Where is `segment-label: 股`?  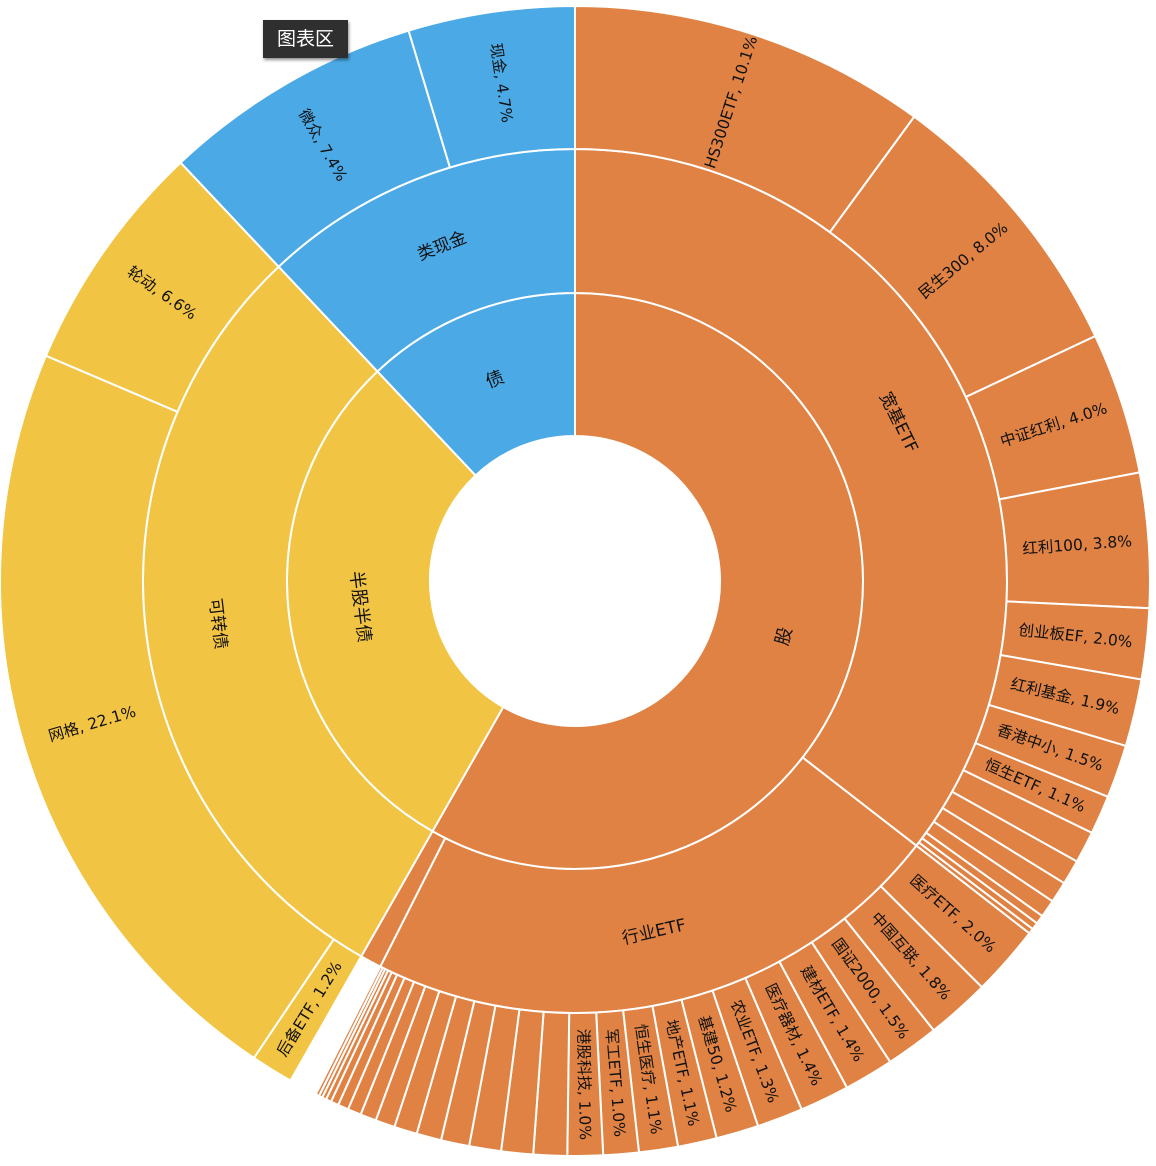
segment-label: 股 is located at coordinates (784, 636).